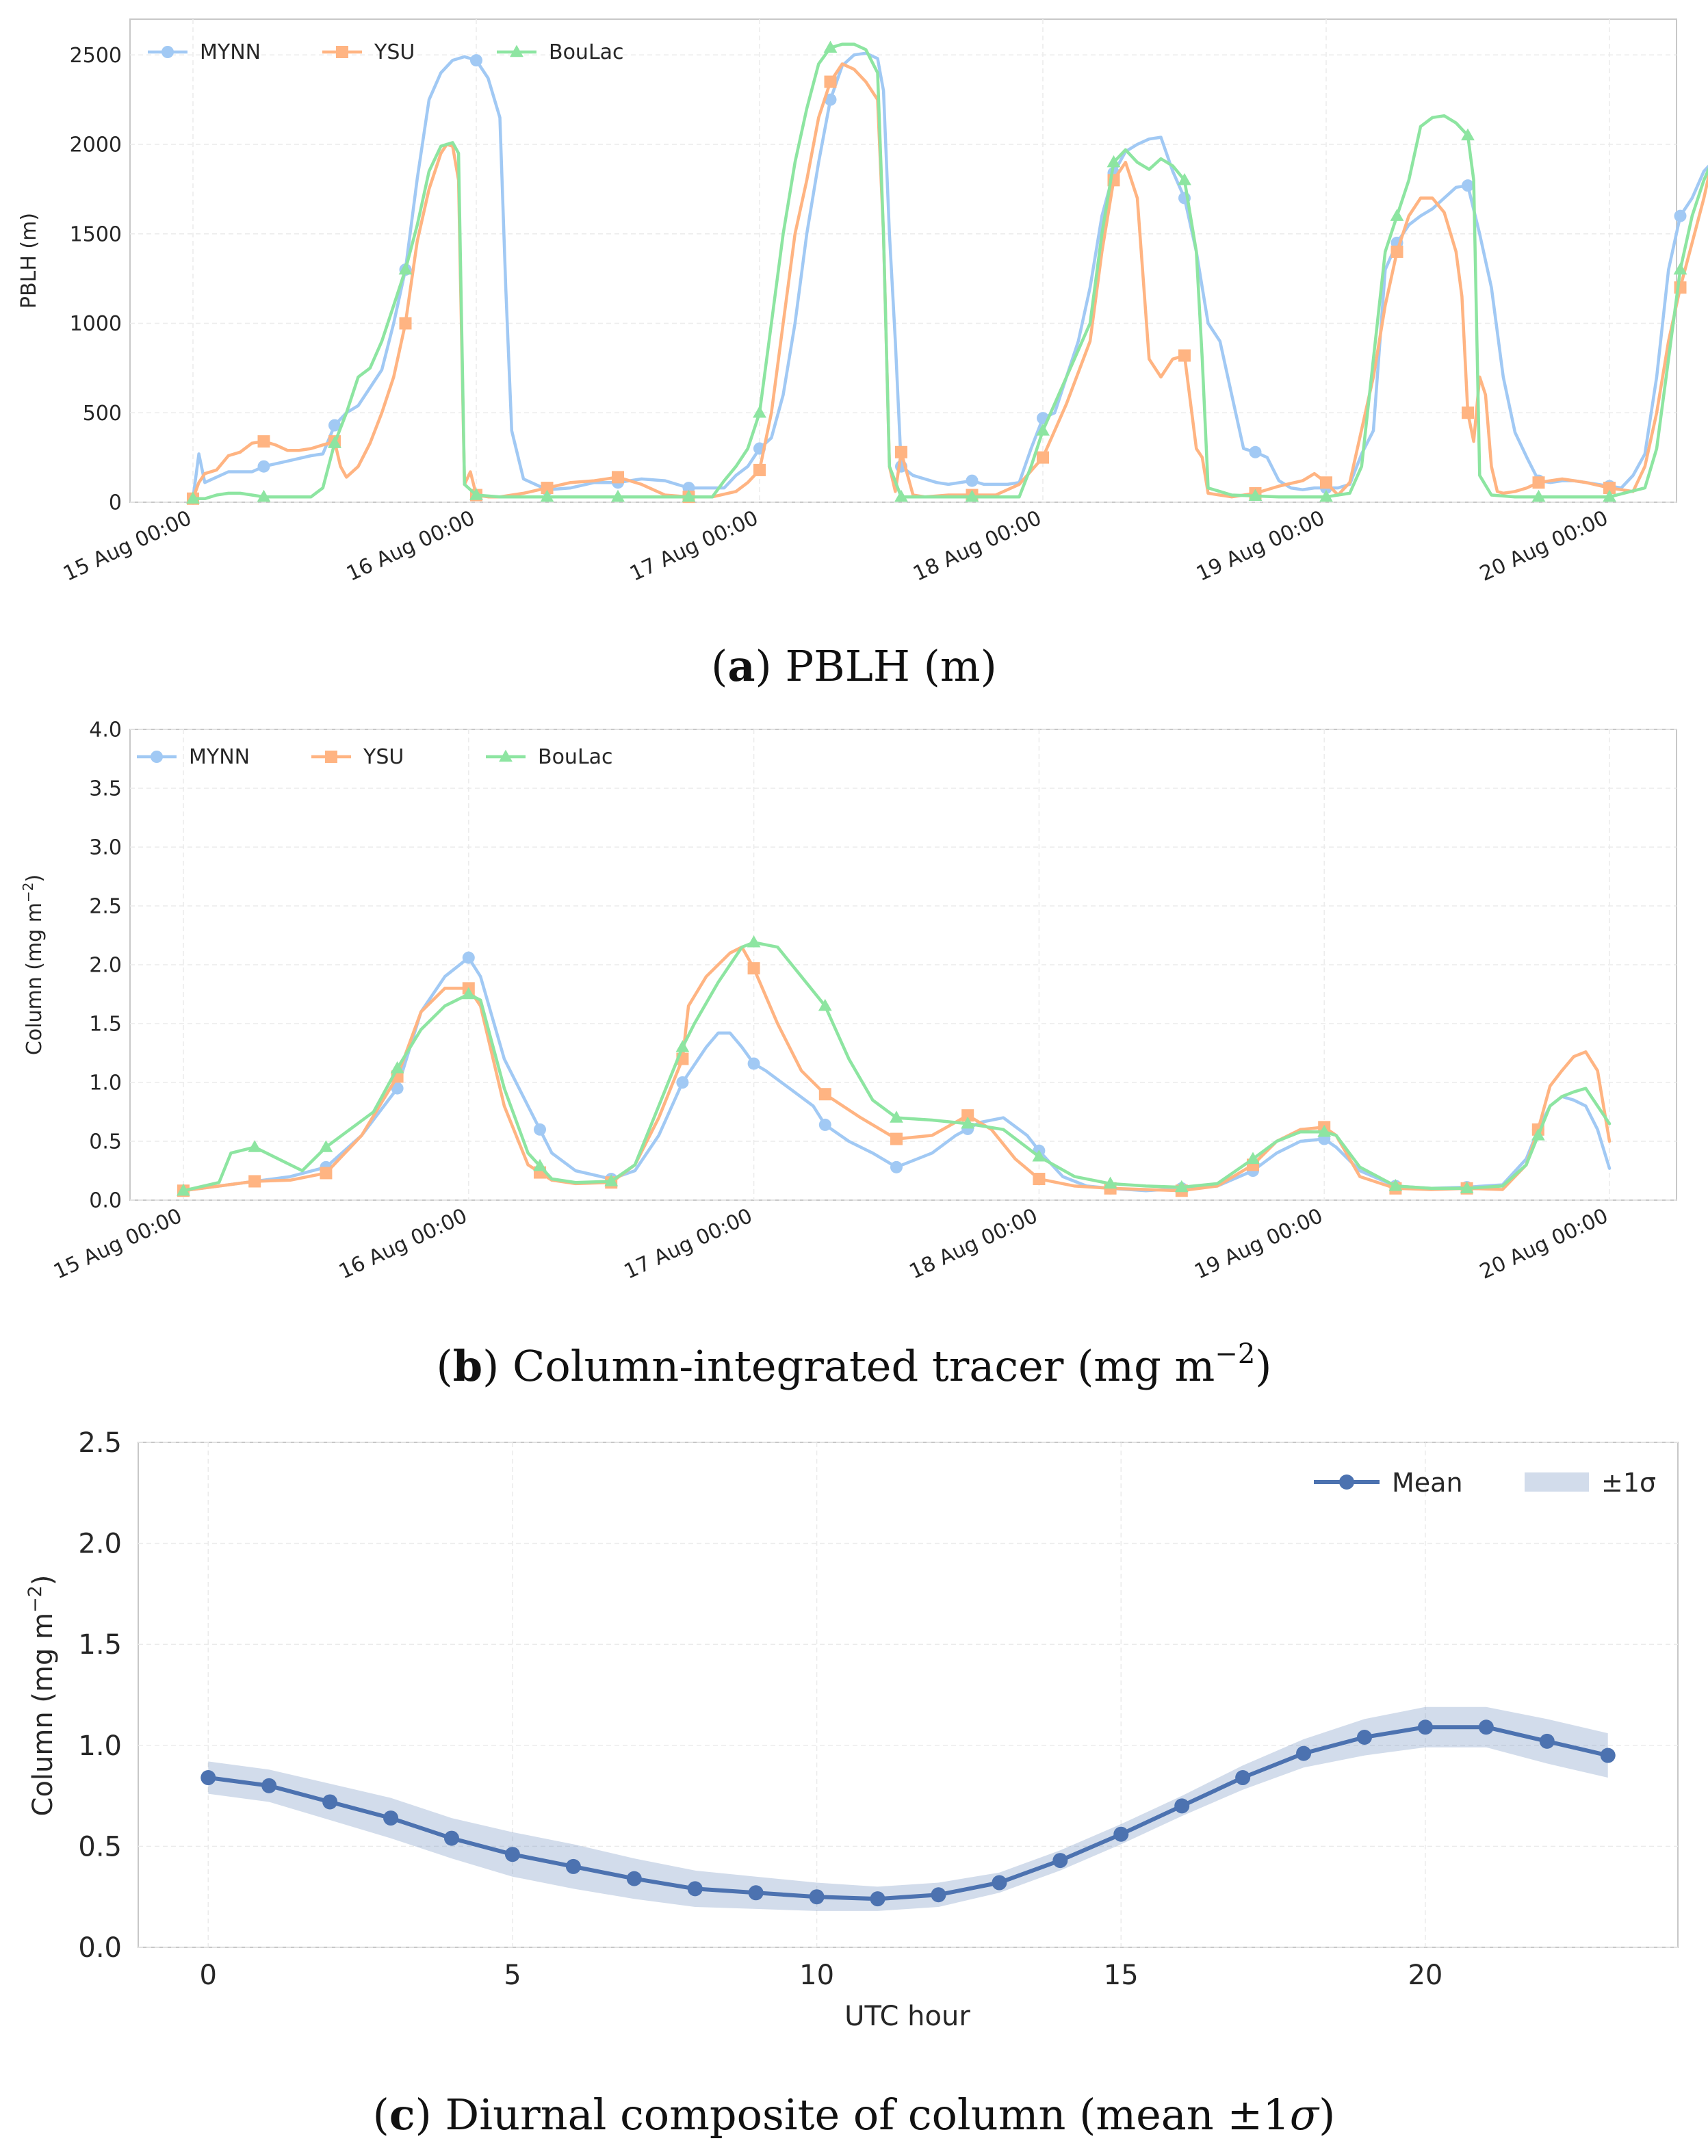 The height and width of the screenshot is (2156, 1708). Describe the element at coordinates (96, 56) in the screenshot. I see `ytick-label: 2500` at that location.